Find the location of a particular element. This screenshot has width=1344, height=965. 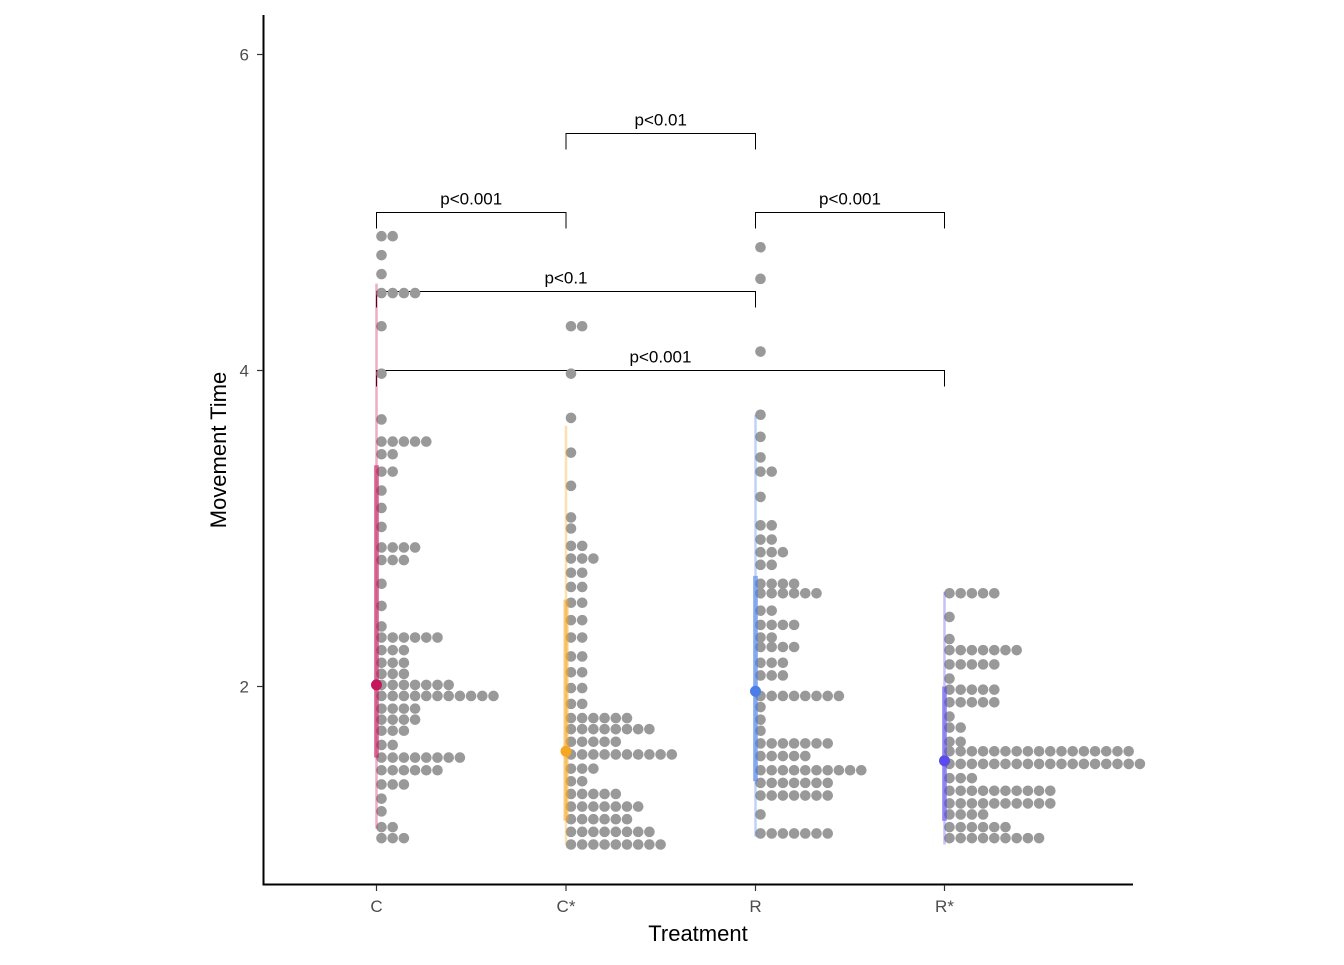

median-point-r is located at coordinates (755, 691).